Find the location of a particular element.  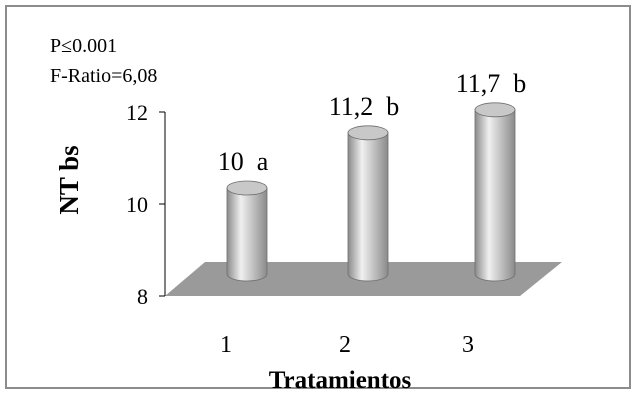

x-tick-label: 1 is located at coordinates (226, 345).